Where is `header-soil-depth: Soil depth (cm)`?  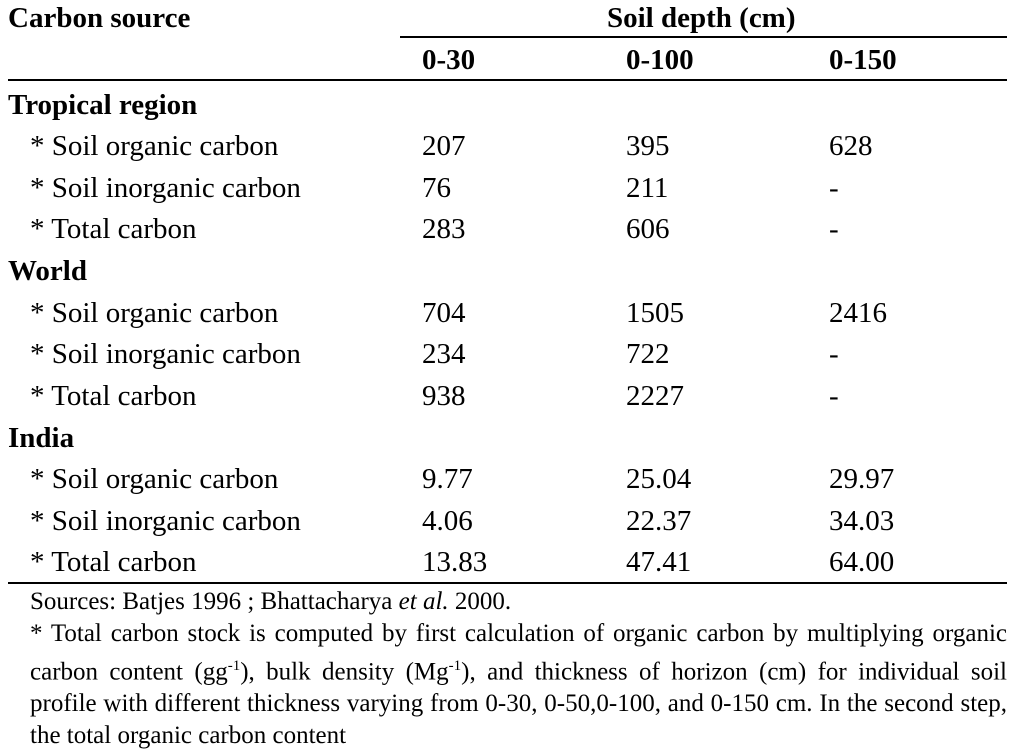 header-soil-depth: Soil depth (cm) is located at coordinates (701, 18).